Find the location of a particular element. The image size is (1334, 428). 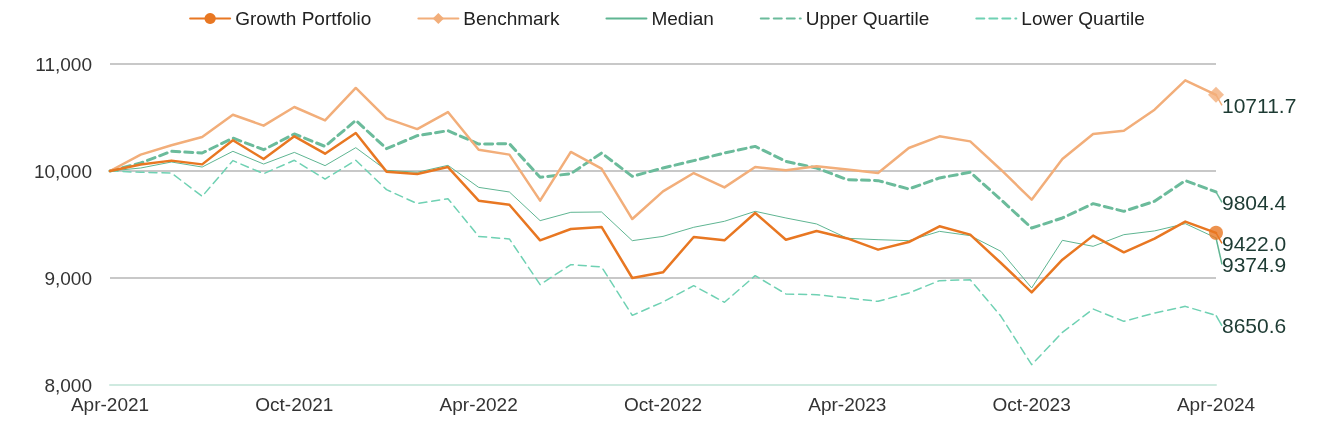

legend-label: Lower Quartile is located at coordinates (1083, 18).